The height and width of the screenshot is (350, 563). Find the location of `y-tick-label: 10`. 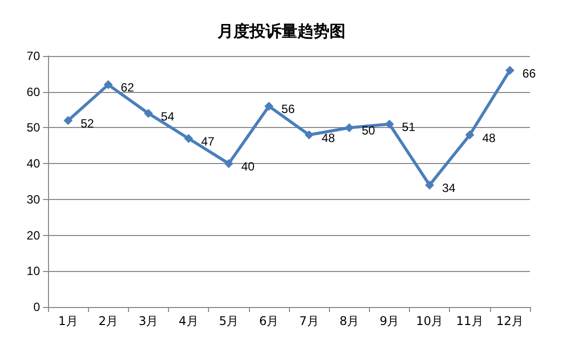

y-tick-label: 10 is located at coordinates (33, 271).